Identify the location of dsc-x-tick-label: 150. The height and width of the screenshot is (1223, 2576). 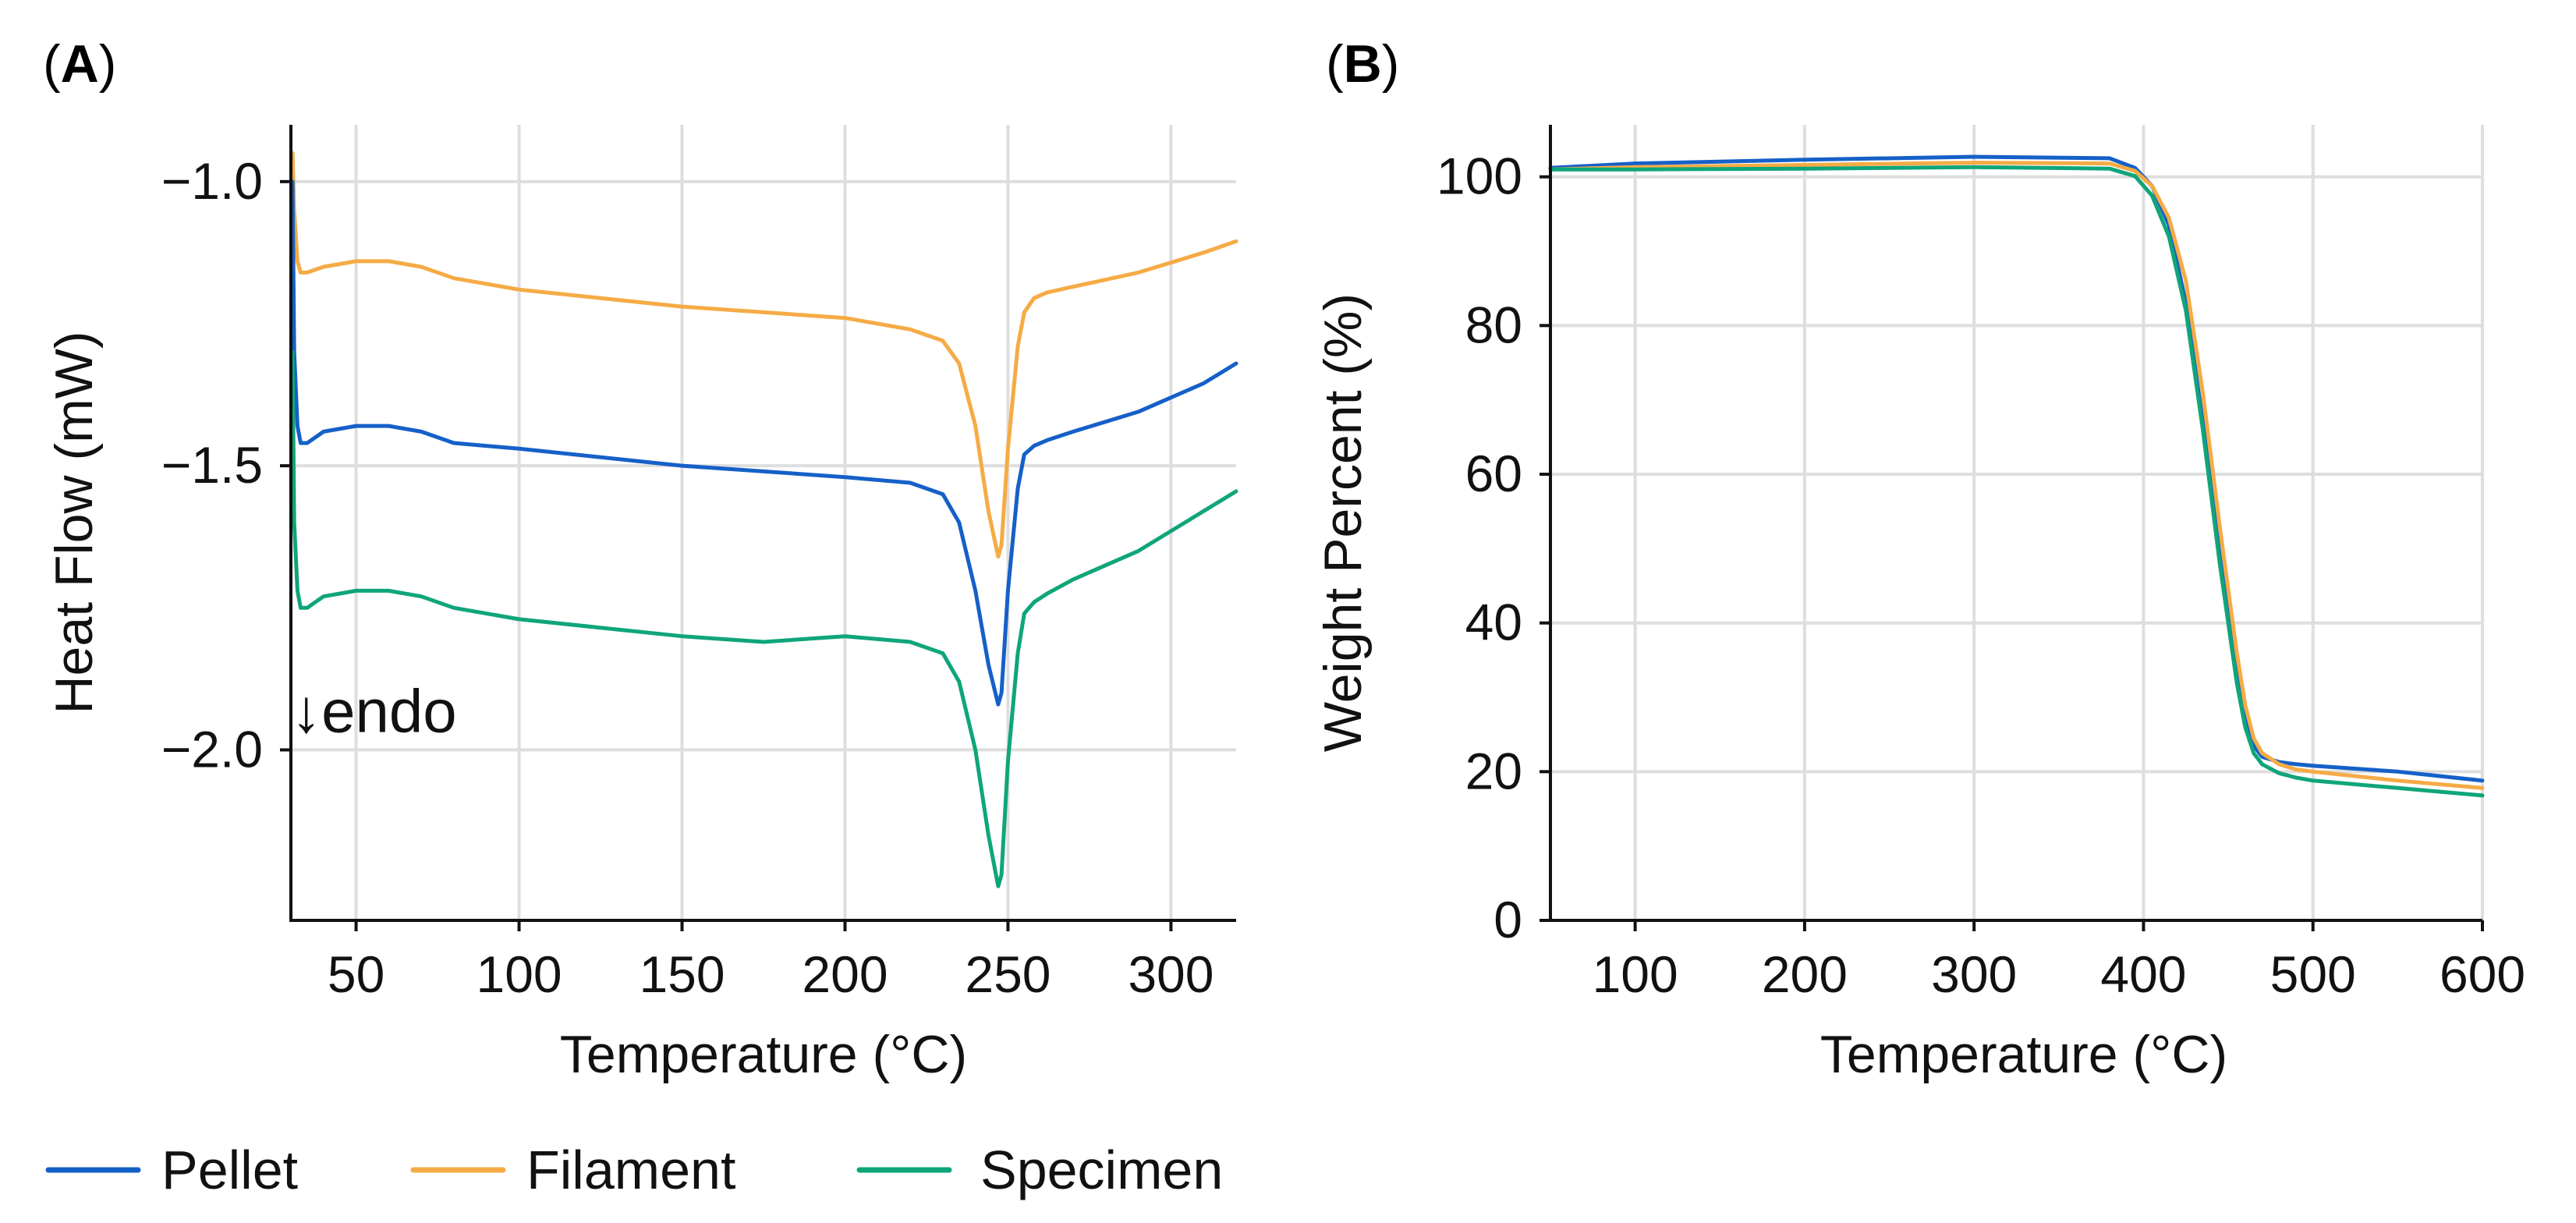
(682, 974).